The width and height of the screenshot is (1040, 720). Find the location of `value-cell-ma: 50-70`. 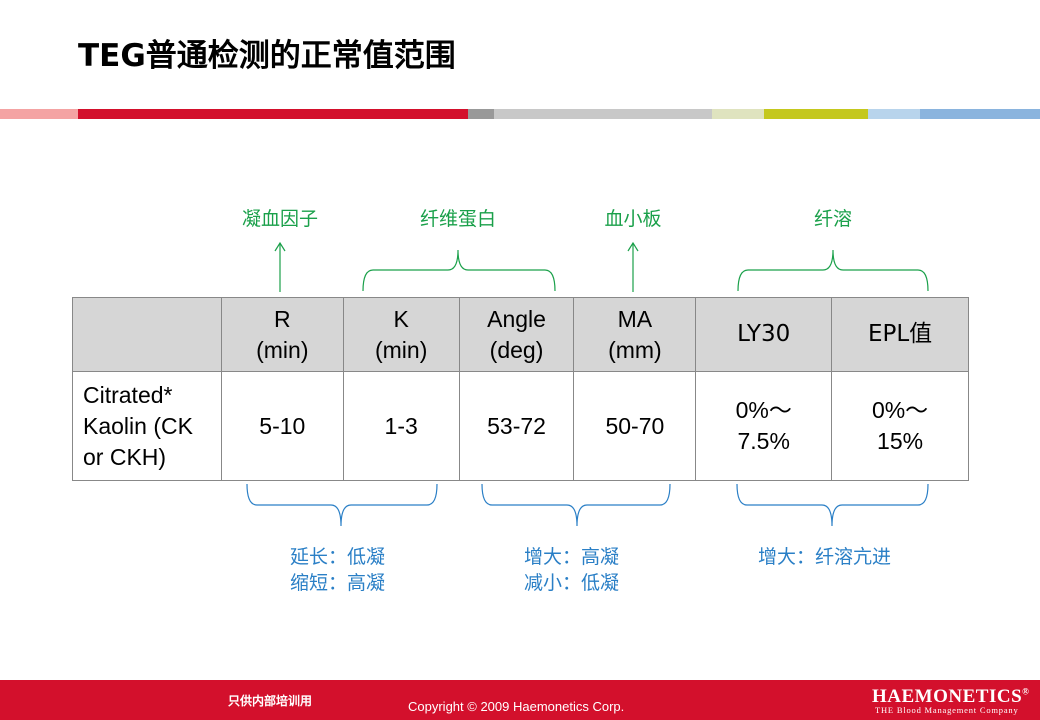

value-cell-ma: 50-70 is located at coordinates (635, 426).